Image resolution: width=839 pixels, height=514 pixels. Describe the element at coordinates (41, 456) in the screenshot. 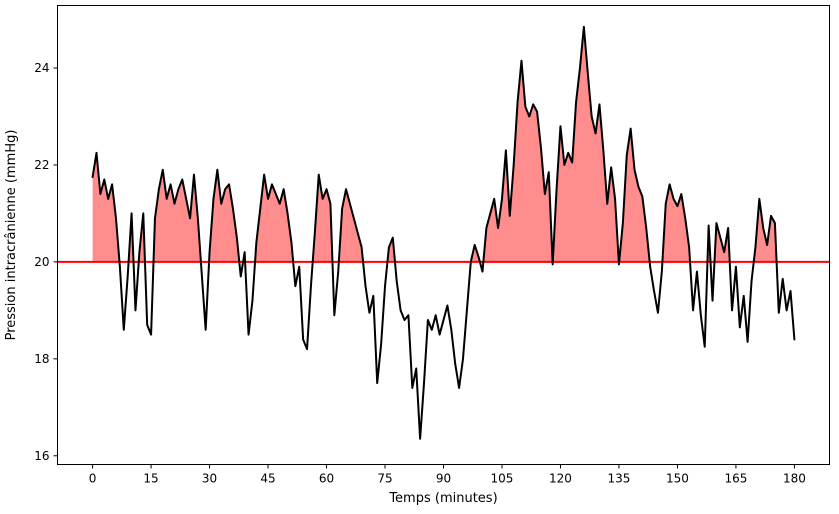

I see `y-tick-label: 16` at that location.